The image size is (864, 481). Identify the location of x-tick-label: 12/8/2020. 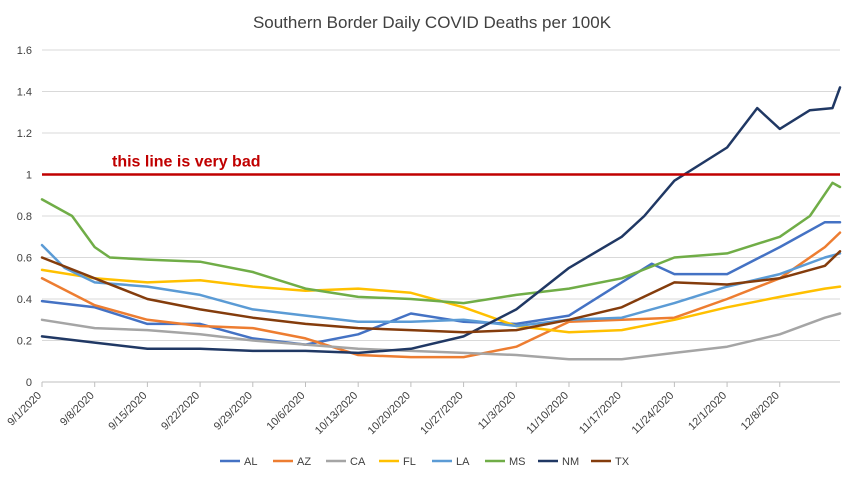
(760, 411).